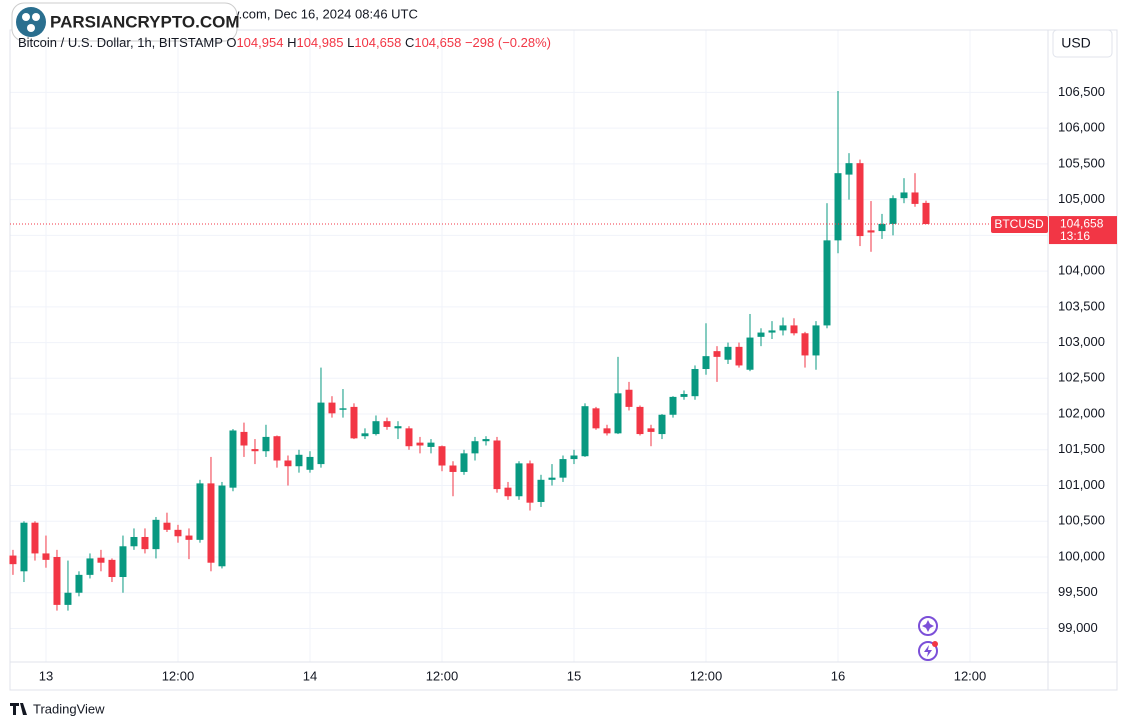  Describe the element at coordinates (1081, 198) in the screenshot. I see `y-tick-label: 105,000` at that location.